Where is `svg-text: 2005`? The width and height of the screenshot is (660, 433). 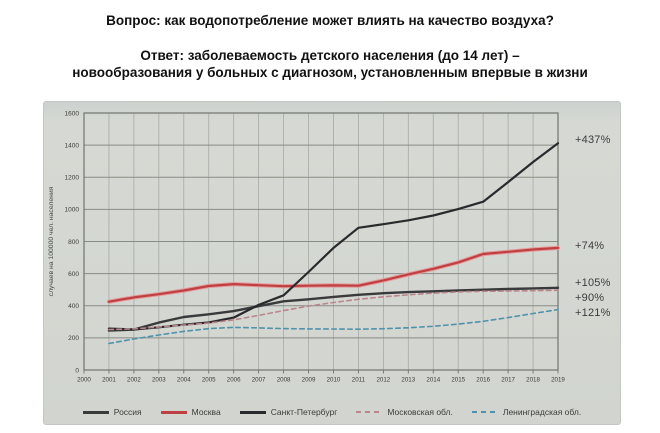
svg-text: 2005 is located at coordinates (209, 380).